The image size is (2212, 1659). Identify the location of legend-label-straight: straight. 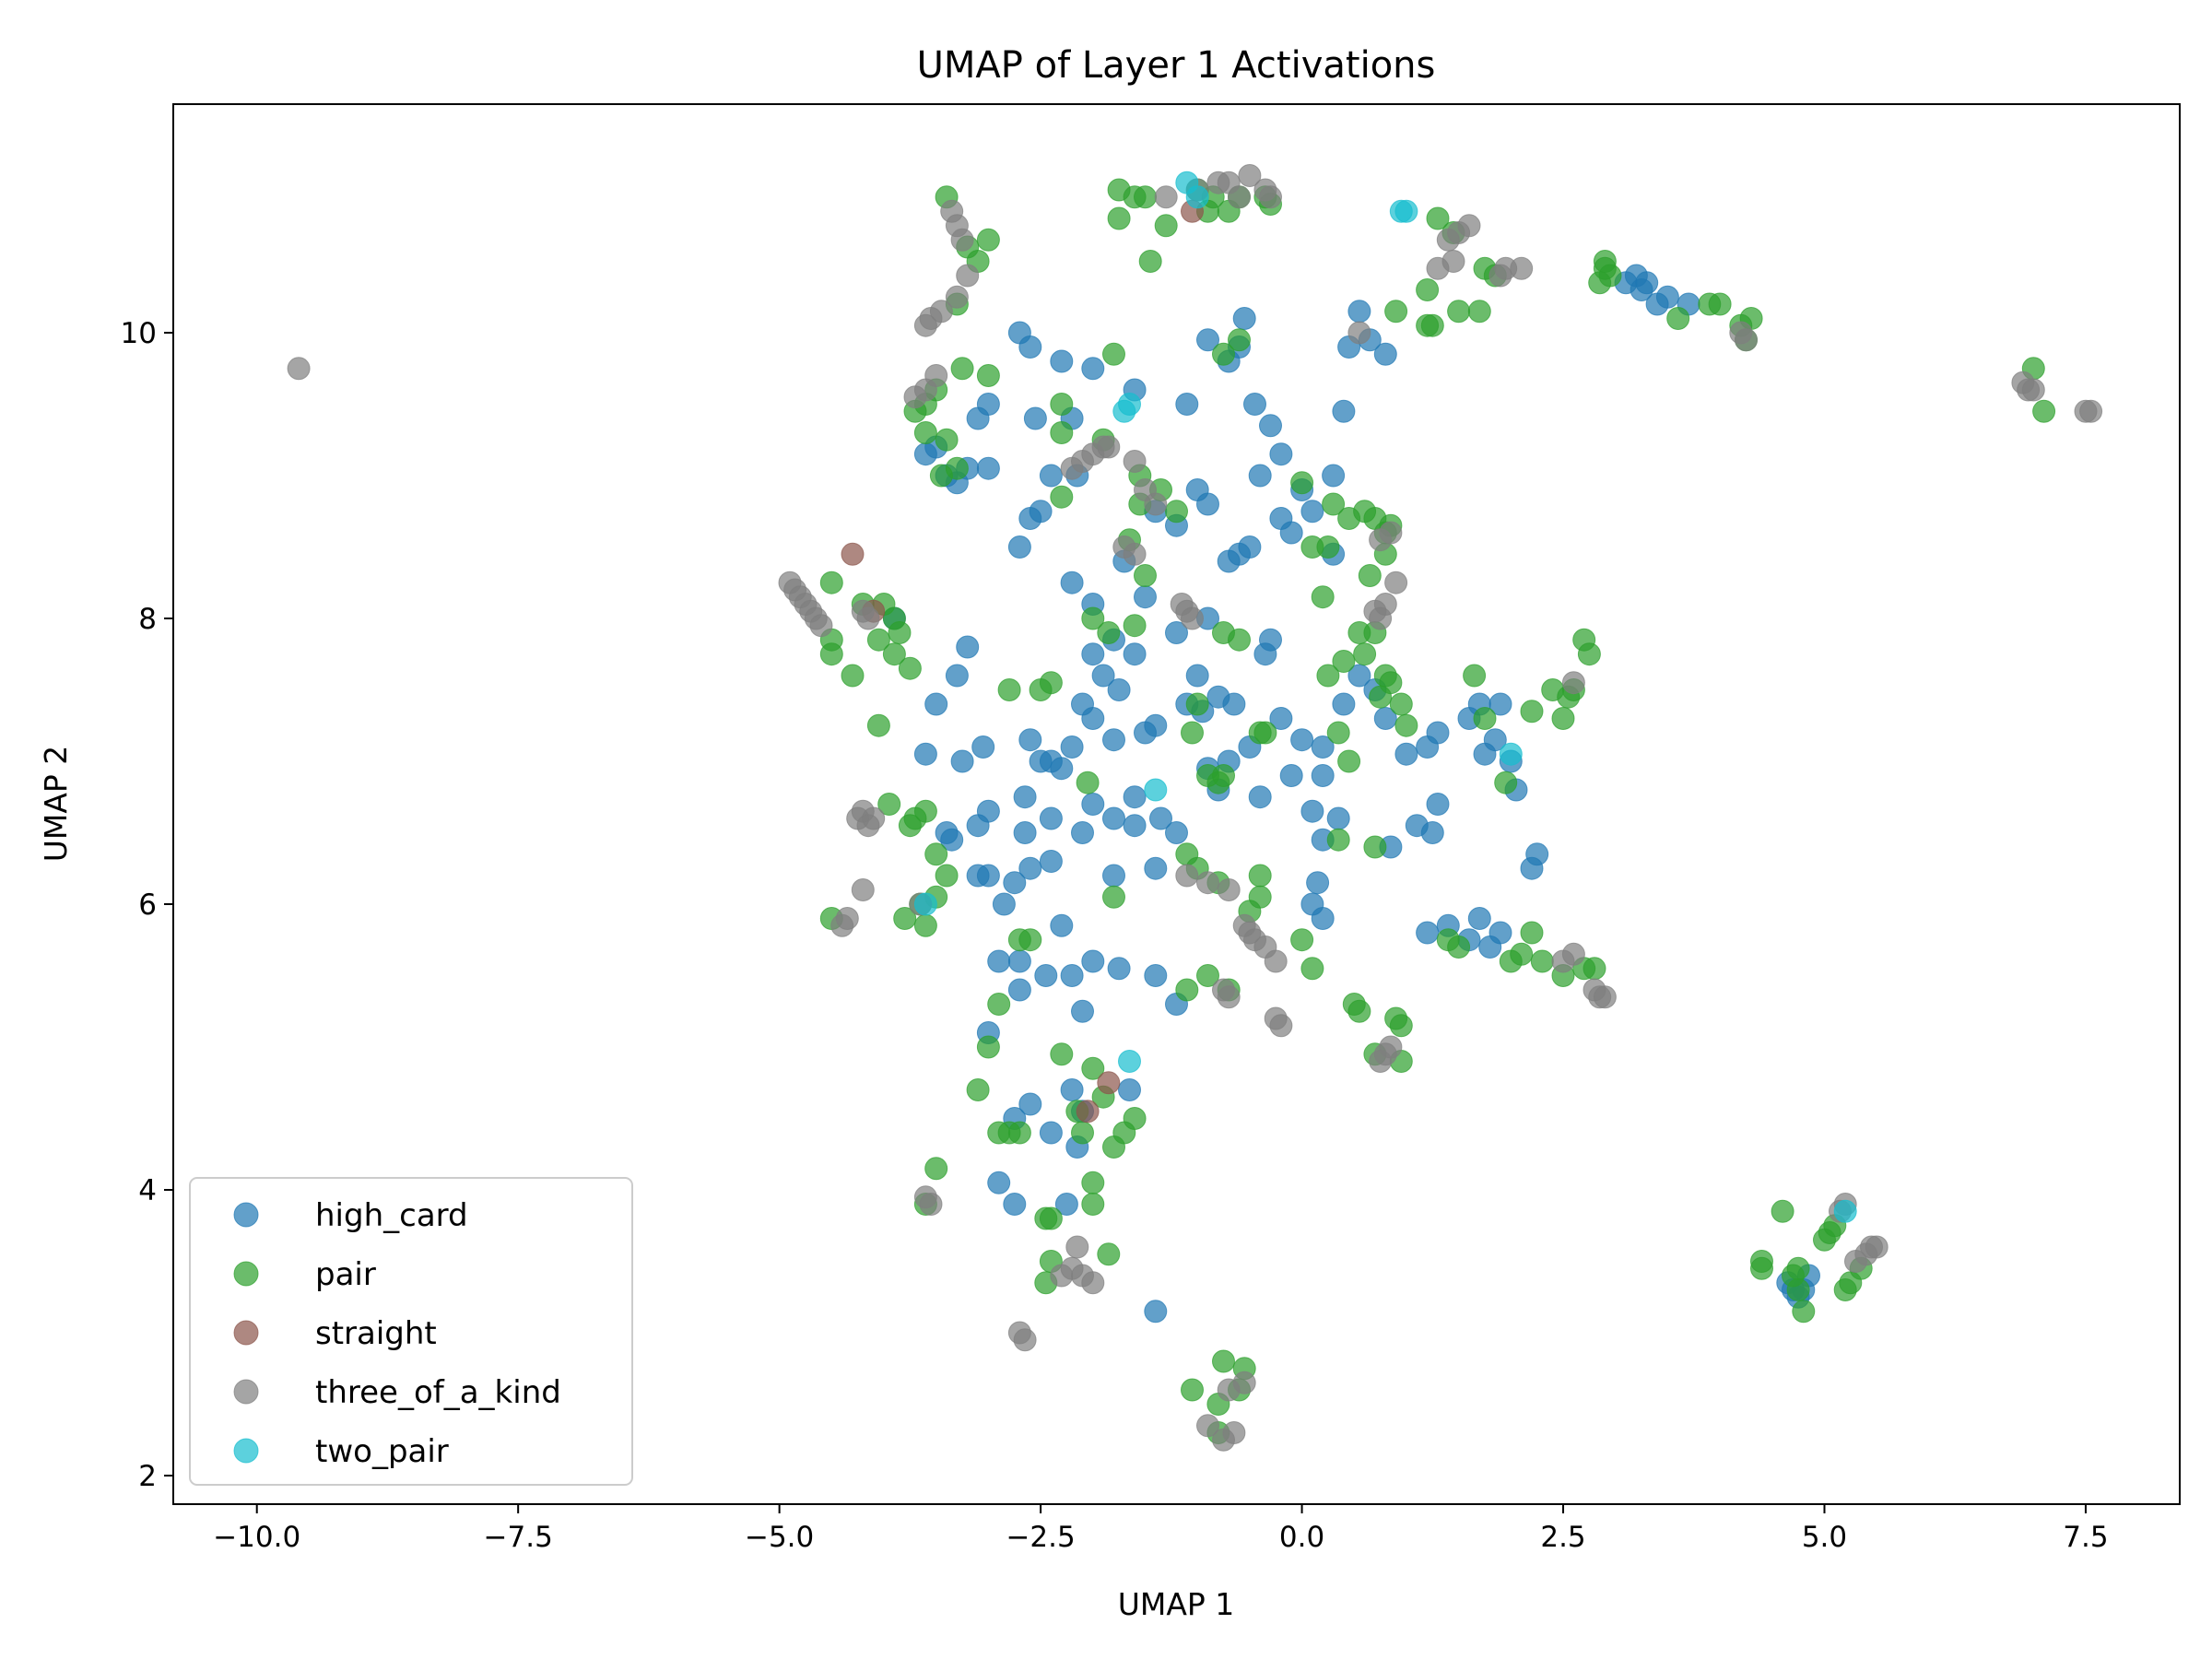
(376, 1333).